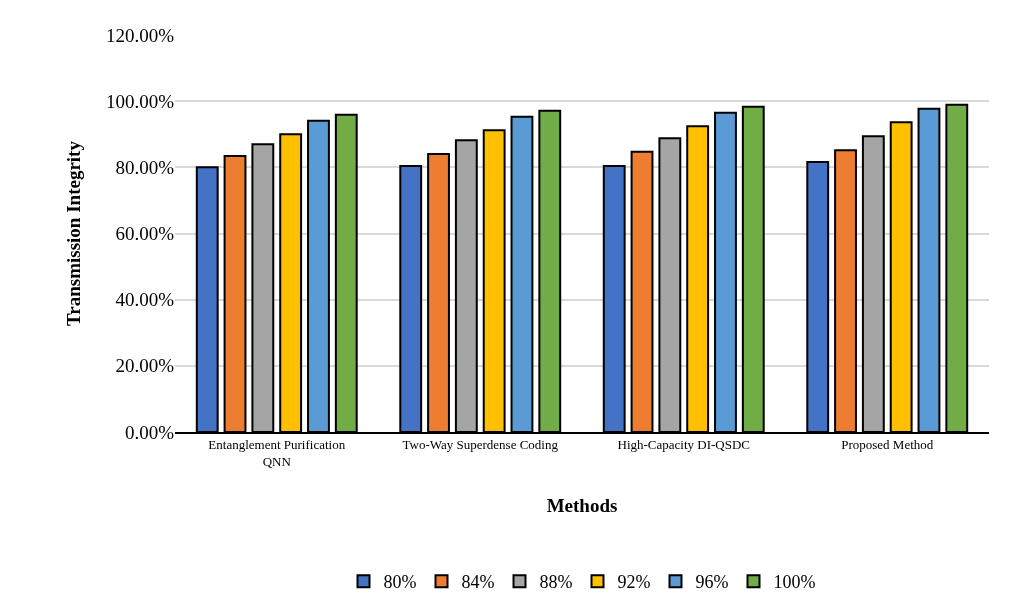 Image resolution: width=1029 pixels, height=612 pixels. I want to click on x-tick-label: Two-Way Superdense Coding, so click(480, 445).